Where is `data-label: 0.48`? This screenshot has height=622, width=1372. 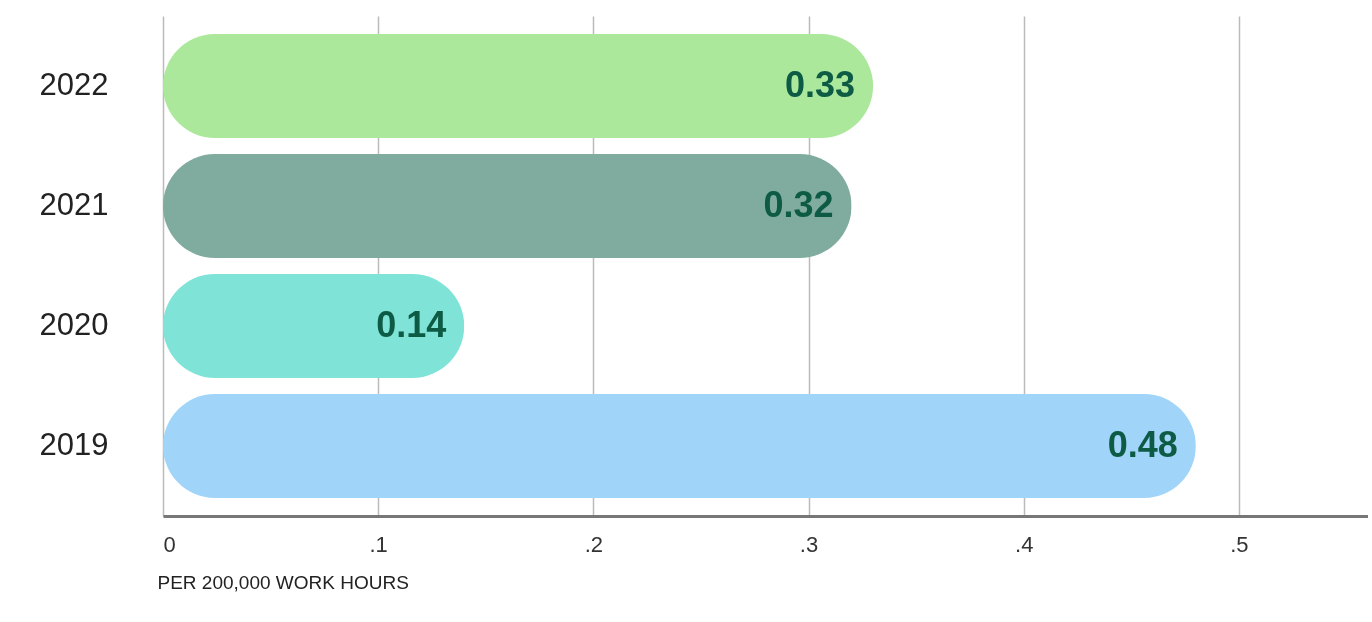 data-label: 0.48 is located at coordinates (1142, 444).